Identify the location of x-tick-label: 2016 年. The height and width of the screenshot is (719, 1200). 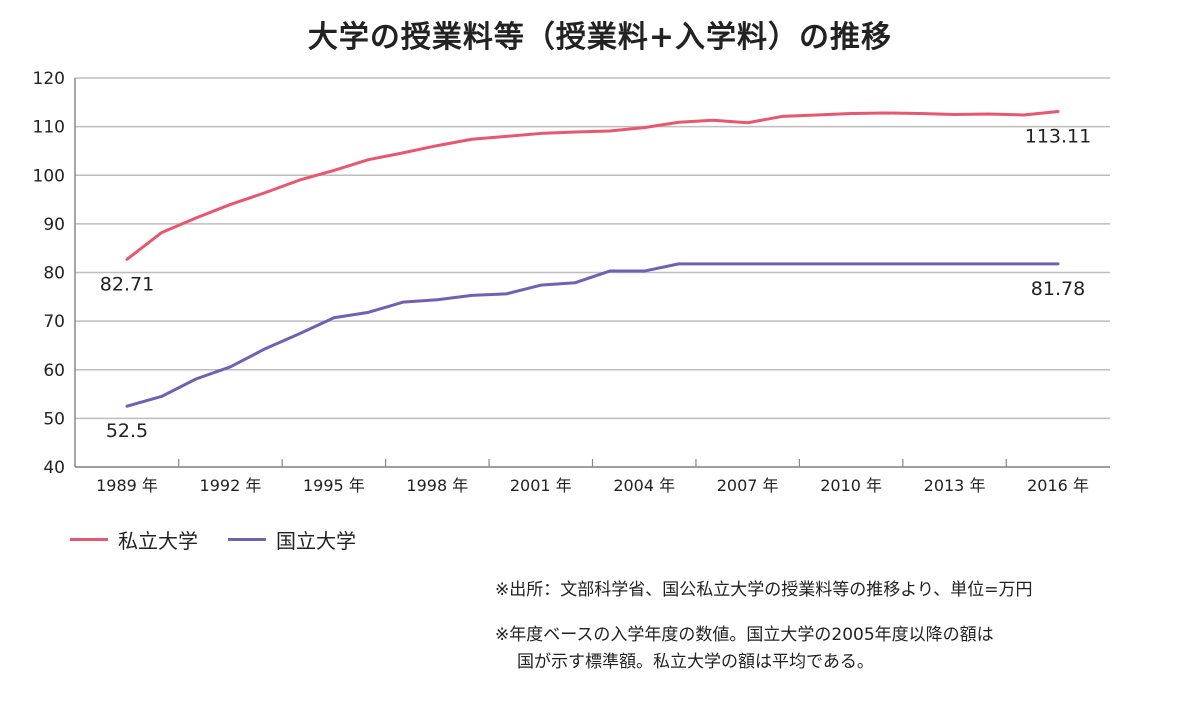
(1058, 485).